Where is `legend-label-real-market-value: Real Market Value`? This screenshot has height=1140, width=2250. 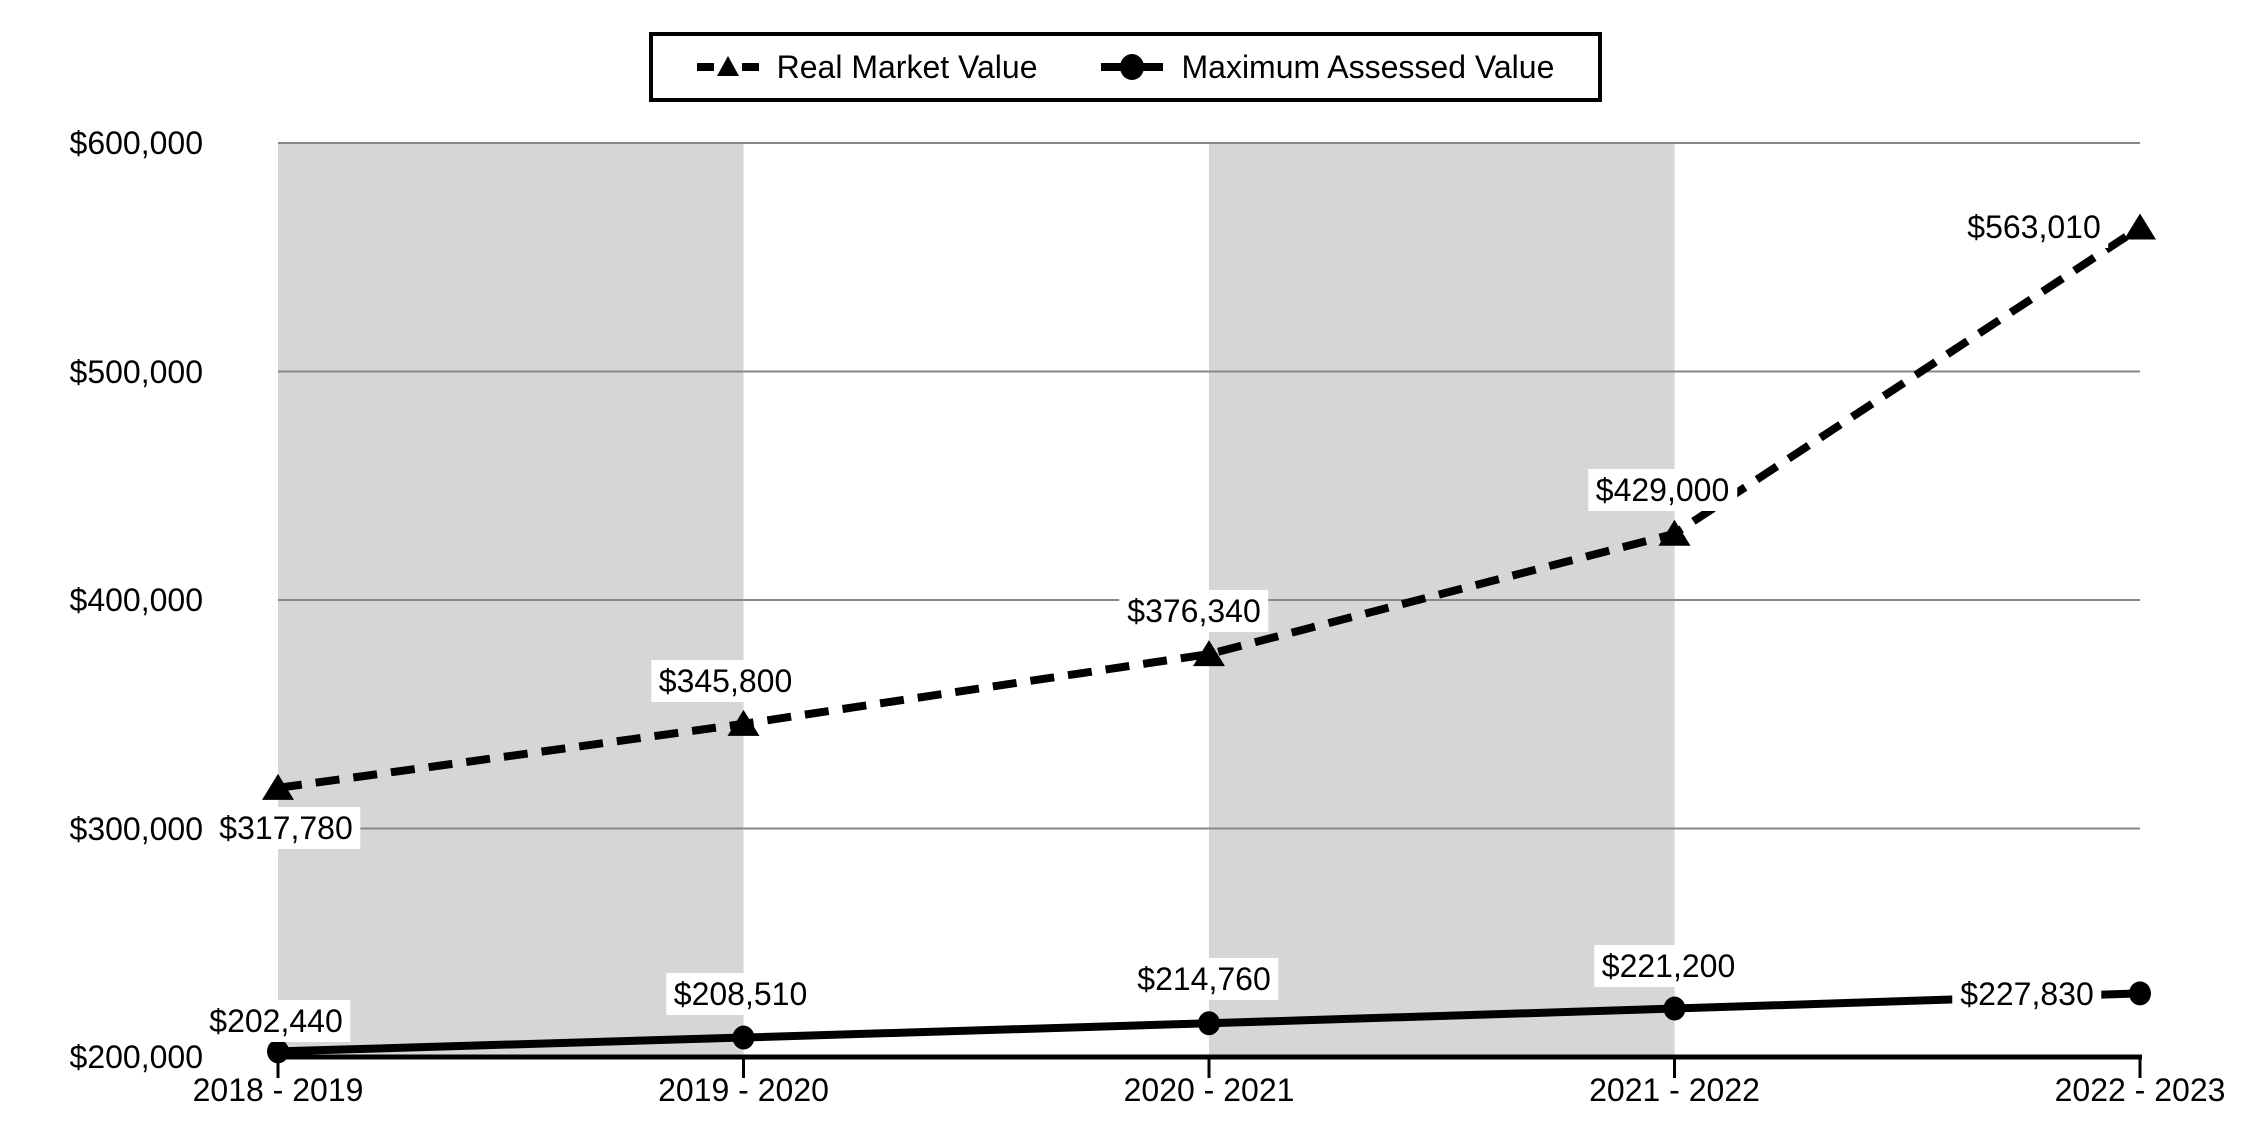
legend-label-real-market-value: Real Market Value is located at coordinates (907, 67).